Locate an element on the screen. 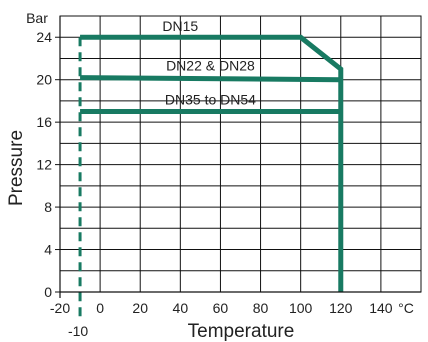  y-tick-label: 20 is located at coordinates (44, 80).